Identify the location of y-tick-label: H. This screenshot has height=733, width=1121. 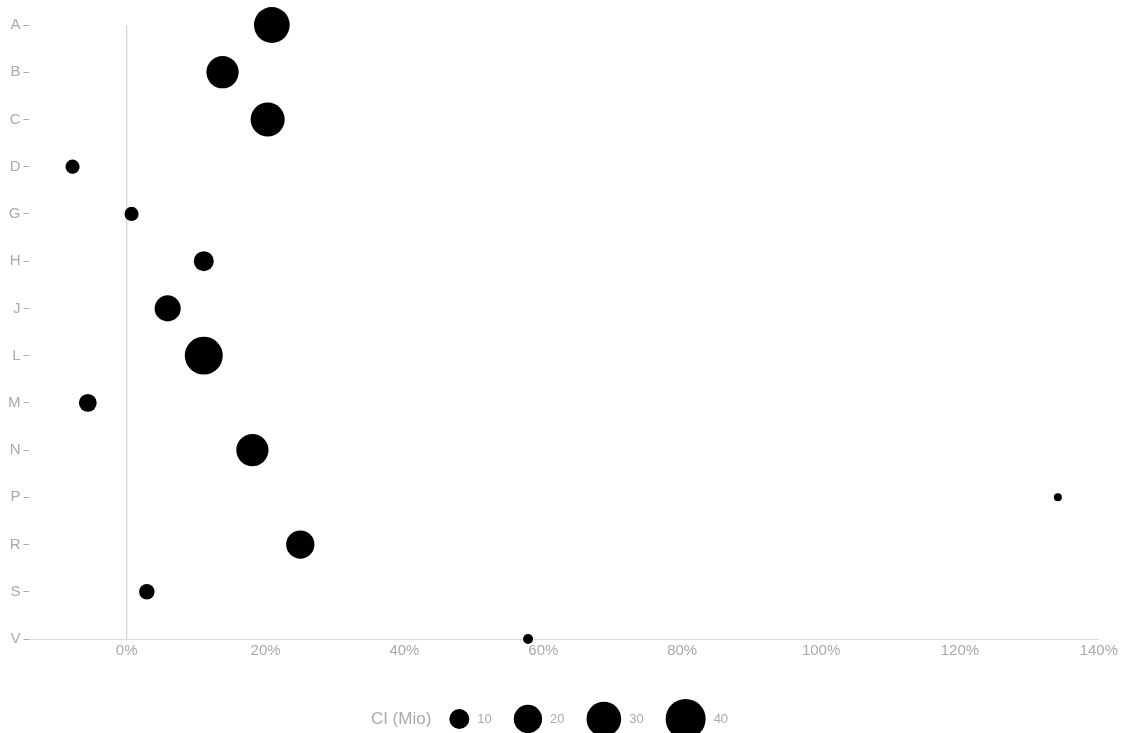
(15, 260).